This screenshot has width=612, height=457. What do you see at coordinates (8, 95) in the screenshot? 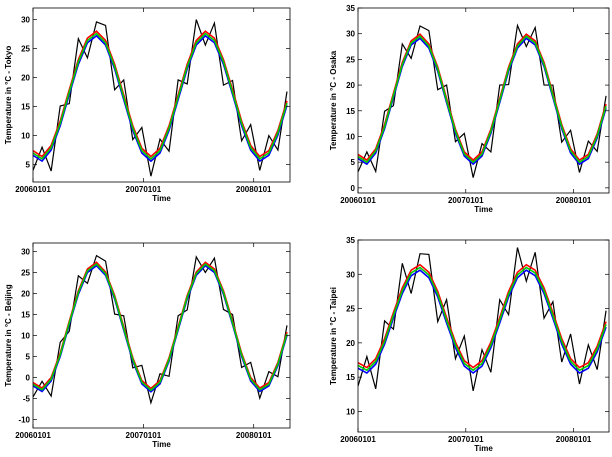
I see `y-axis-label: Temperature in °C - Tokyo` at bounding box center [8, 95].